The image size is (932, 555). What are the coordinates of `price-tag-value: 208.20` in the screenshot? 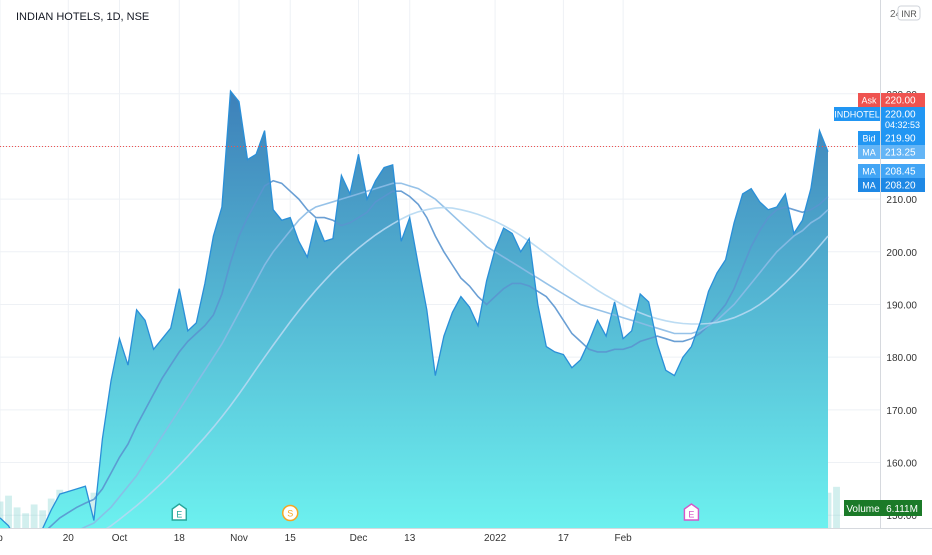 It's located at (900, 186).